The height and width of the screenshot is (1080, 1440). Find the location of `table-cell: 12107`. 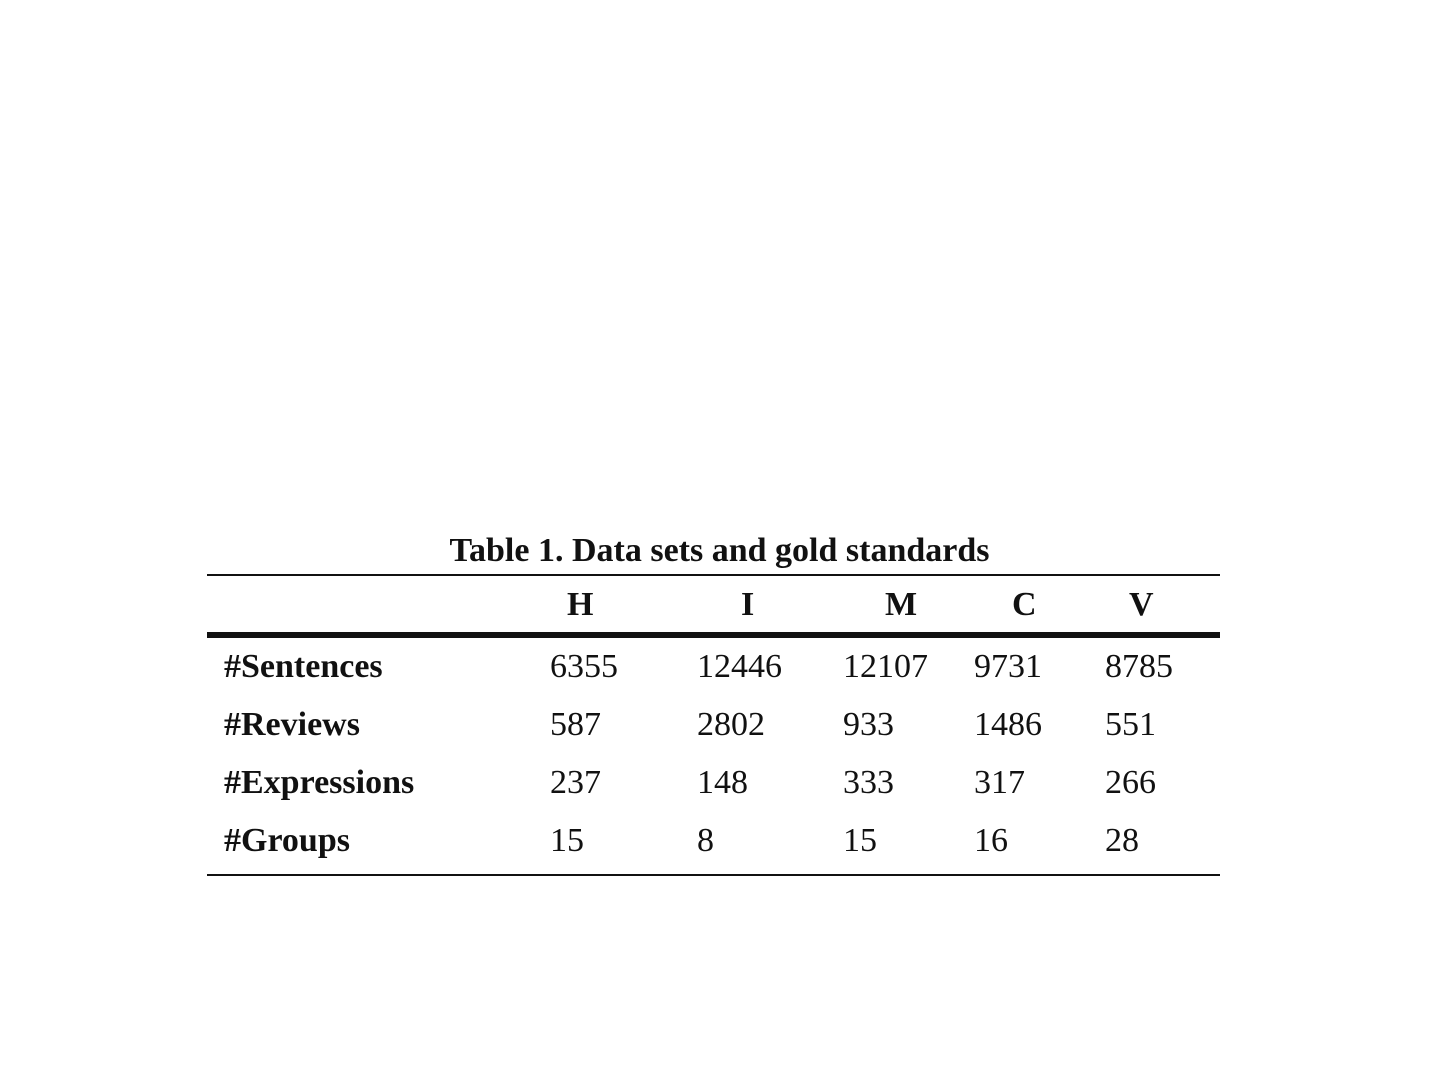

table-cell: 12107 is located at coordinates (885, 666).